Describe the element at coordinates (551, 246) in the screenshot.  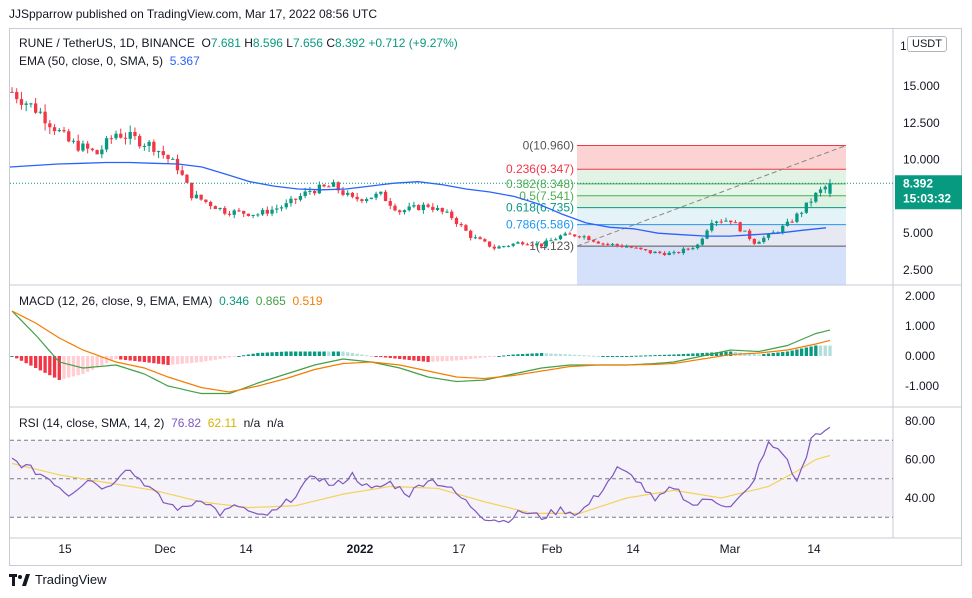
I see `fib-label-1: 1(4.123)` at that location.